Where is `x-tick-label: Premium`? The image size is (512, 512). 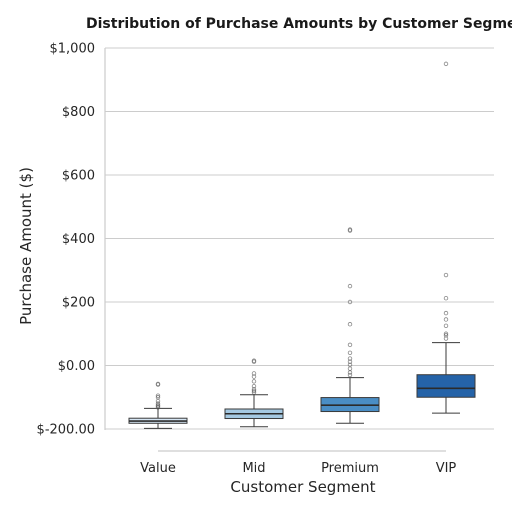
x-tick-label: Premium is located at coordinates (350, 468).